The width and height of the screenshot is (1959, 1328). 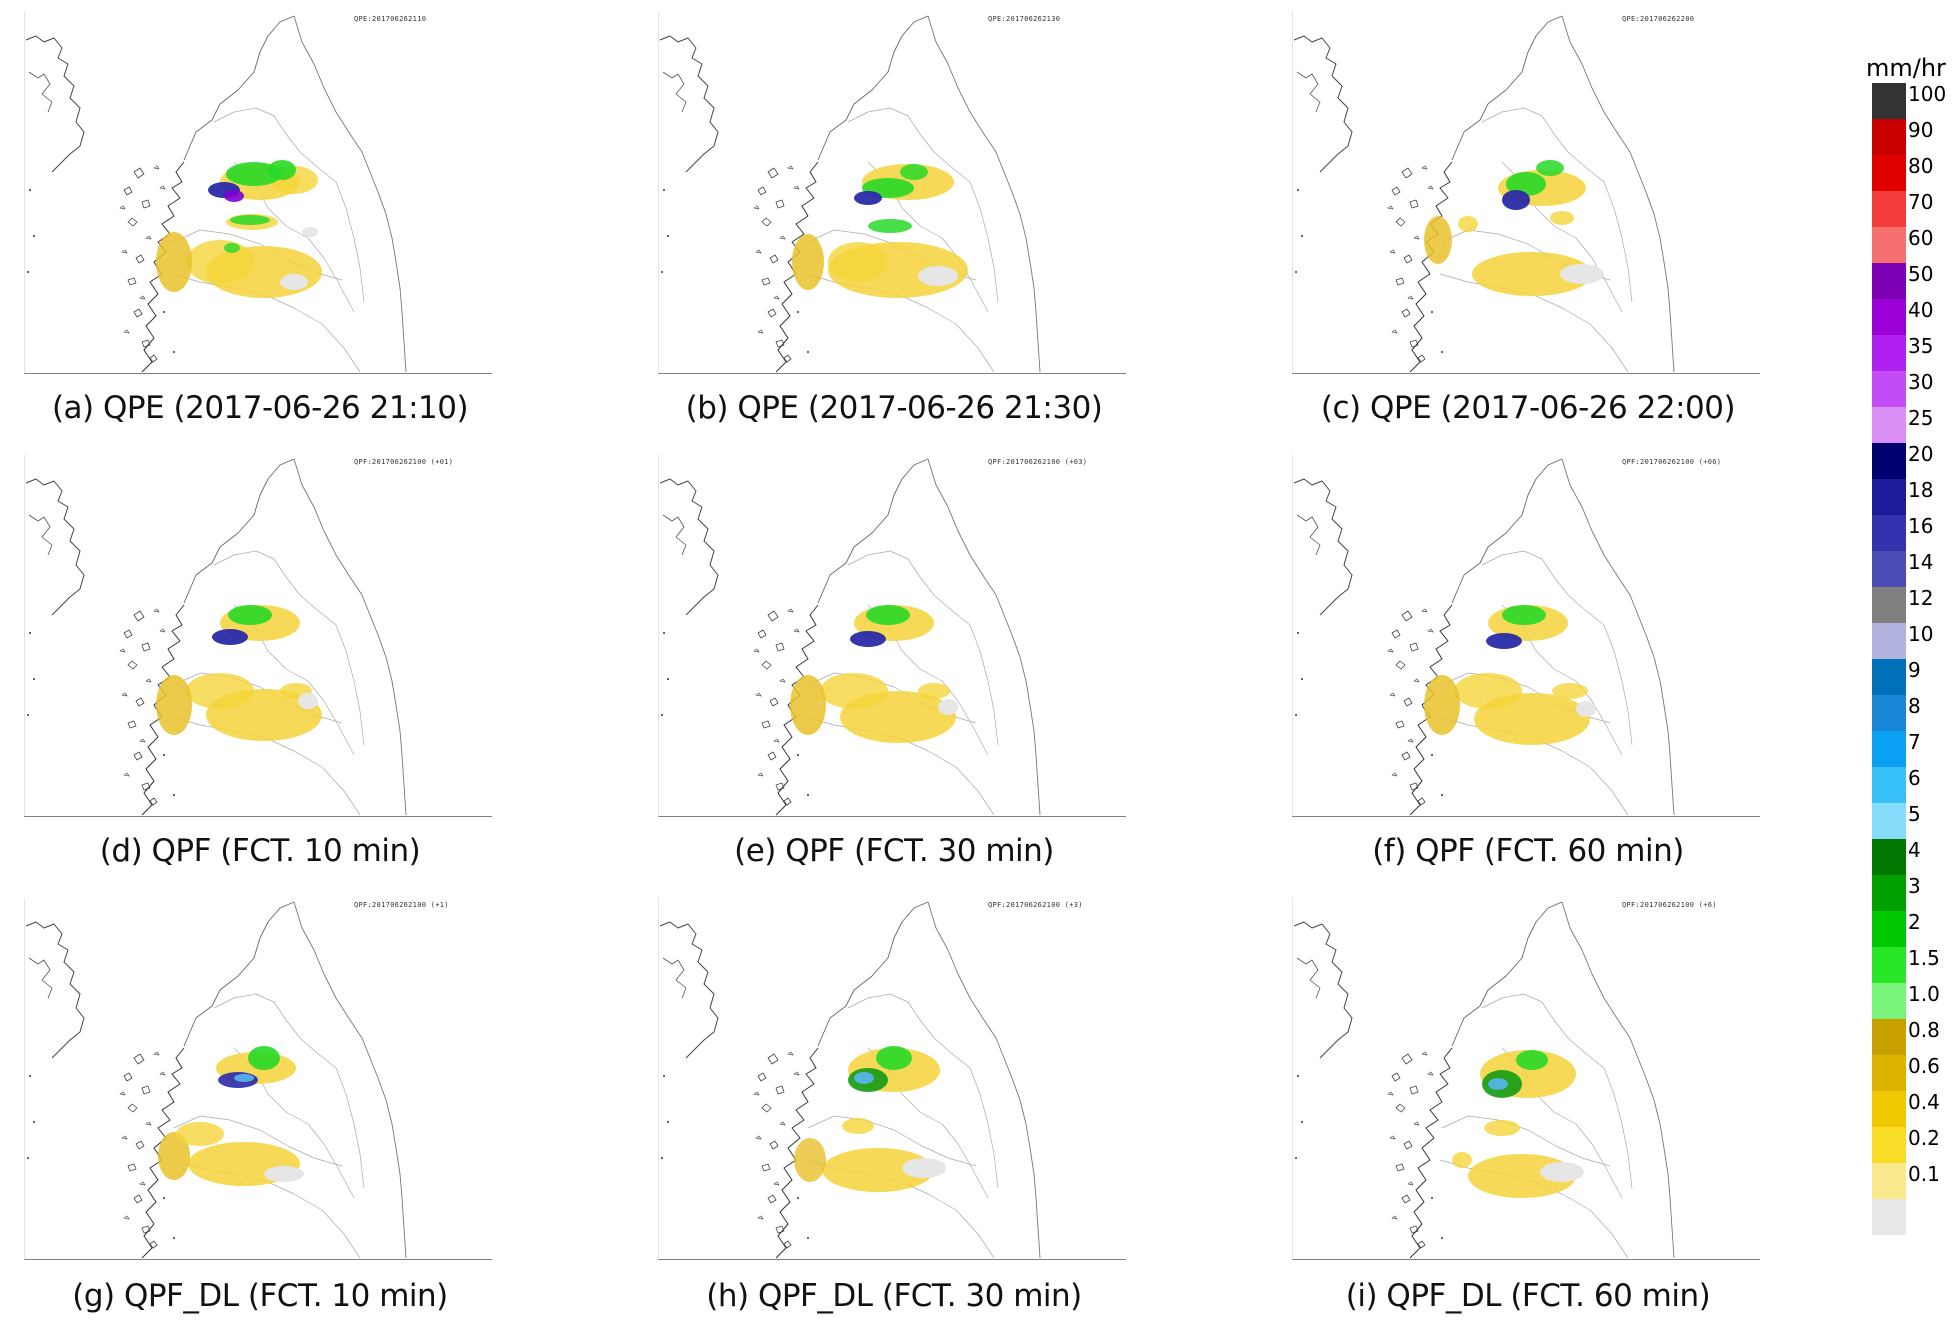 I want to click on legend-label: 1.0, so click(x=1924, y=994).